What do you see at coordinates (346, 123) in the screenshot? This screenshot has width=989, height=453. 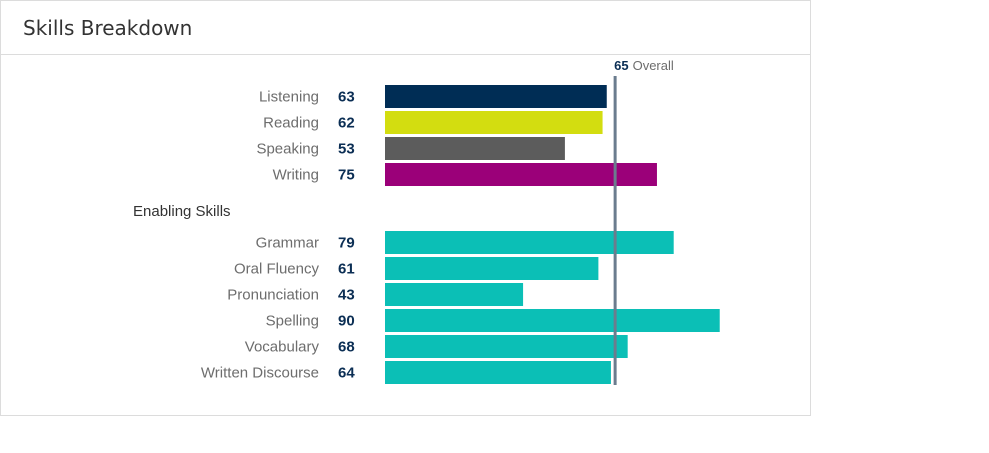 I see `skill-score-reading: 62` at bounding box center [346, 123].